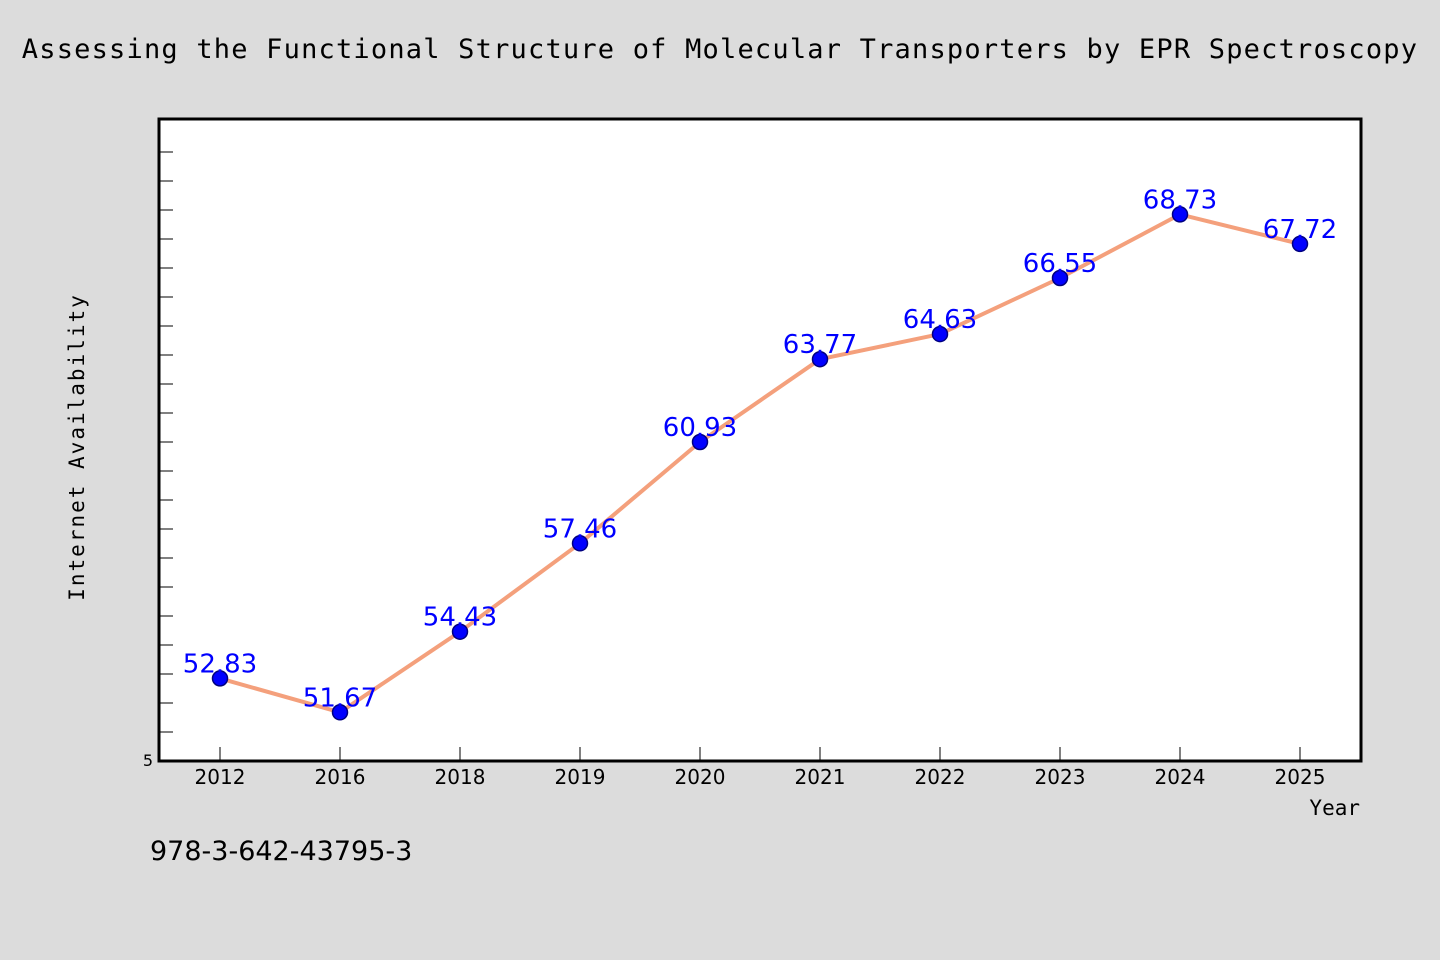  Describe the element at coordinates (820, 345) in the screenshot. I see `data-label: 63.77` at that location.